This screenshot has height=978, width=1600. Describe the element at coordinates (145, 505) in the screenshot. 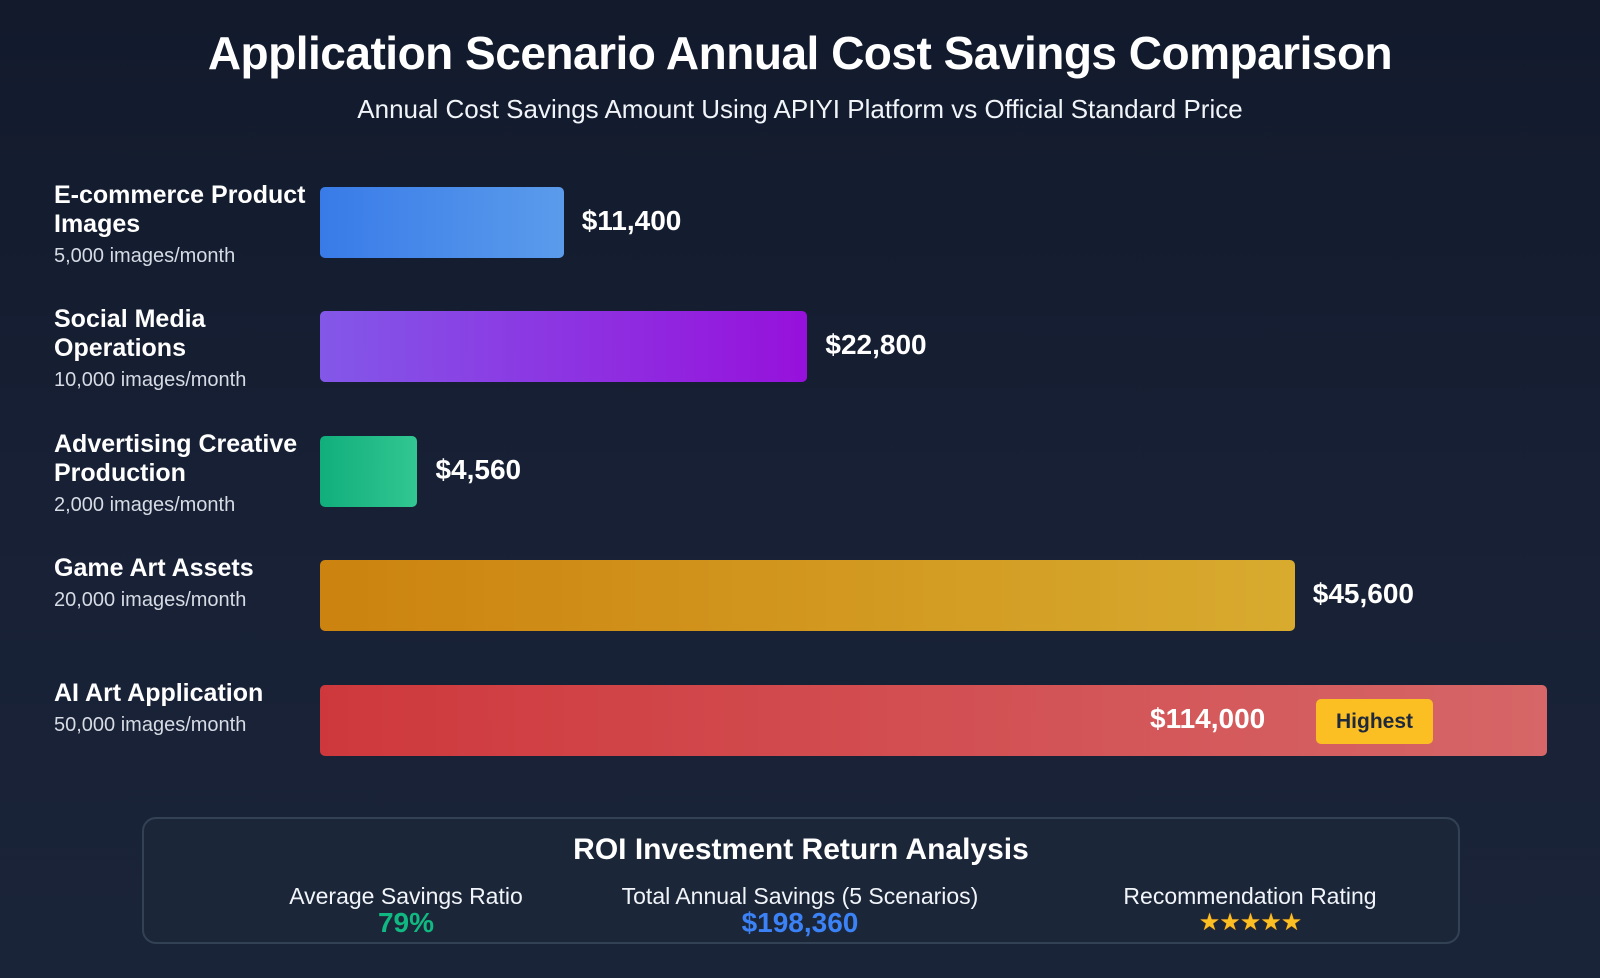

I see `volume-label: 2,000 images/month` at that location.